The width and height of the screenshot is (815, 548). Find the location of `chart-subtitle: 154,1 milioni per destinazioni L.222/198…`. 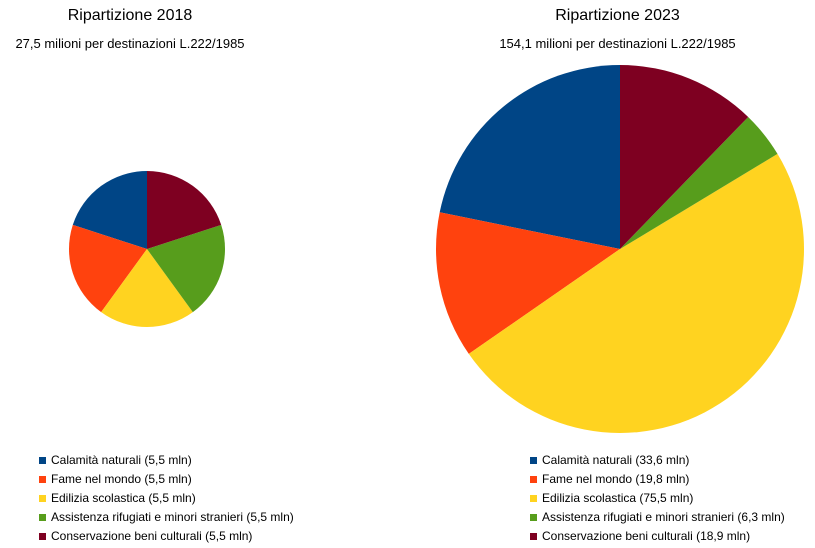

chart-subtitle: 154,1 milioni per destinazioni L.222/198… is located at coordinates (617, 43).